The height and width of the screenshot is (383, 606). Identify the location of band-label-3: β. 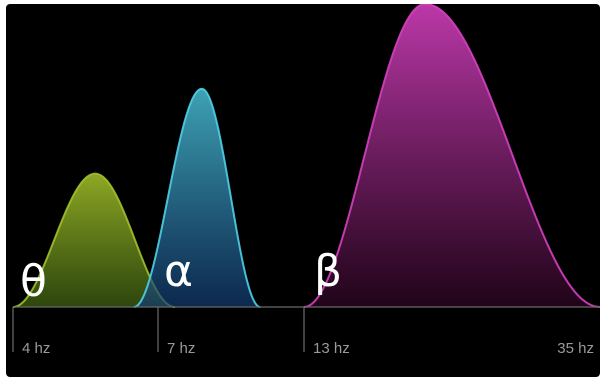
(328, 271).